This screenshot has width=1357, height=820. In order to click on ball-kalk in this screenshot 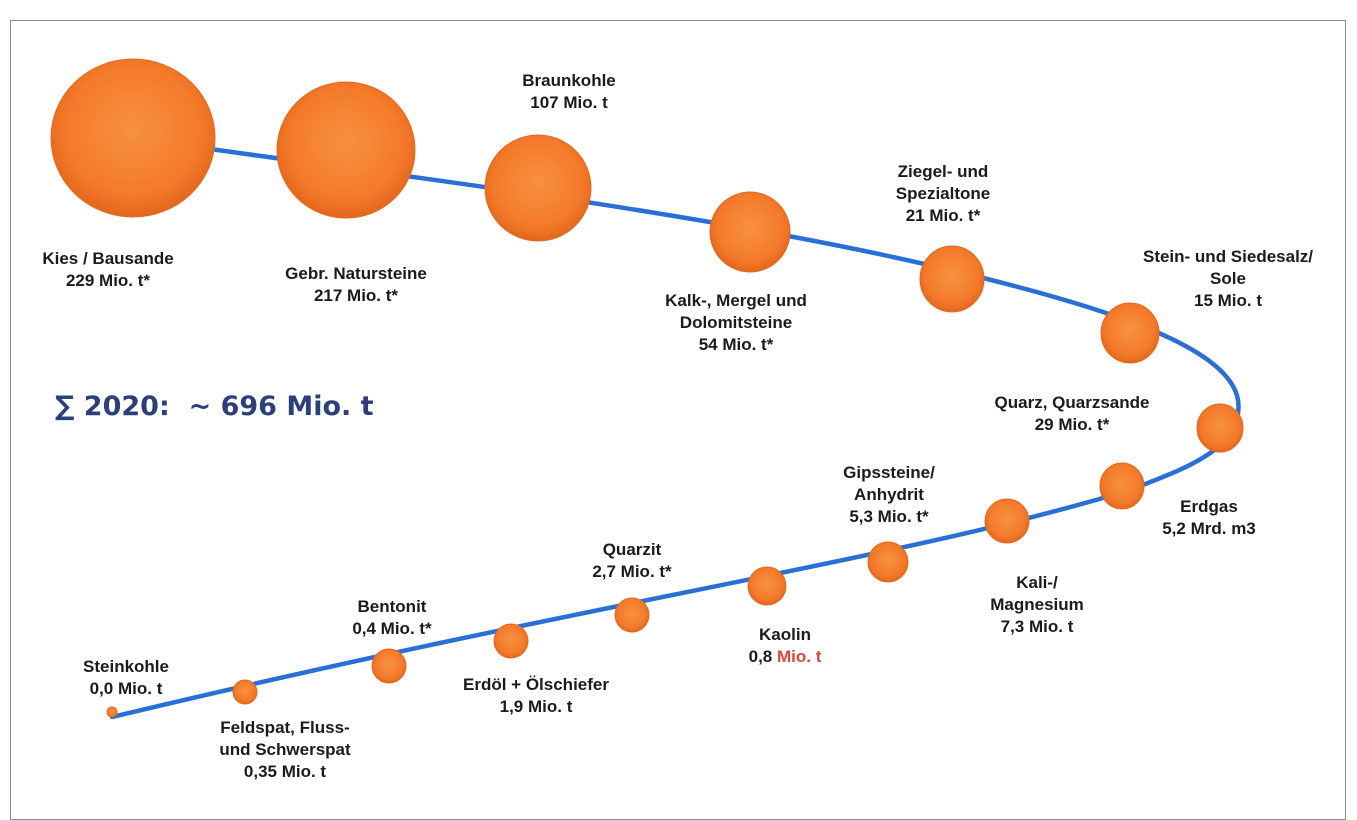, I will do `click(750, 232)`.